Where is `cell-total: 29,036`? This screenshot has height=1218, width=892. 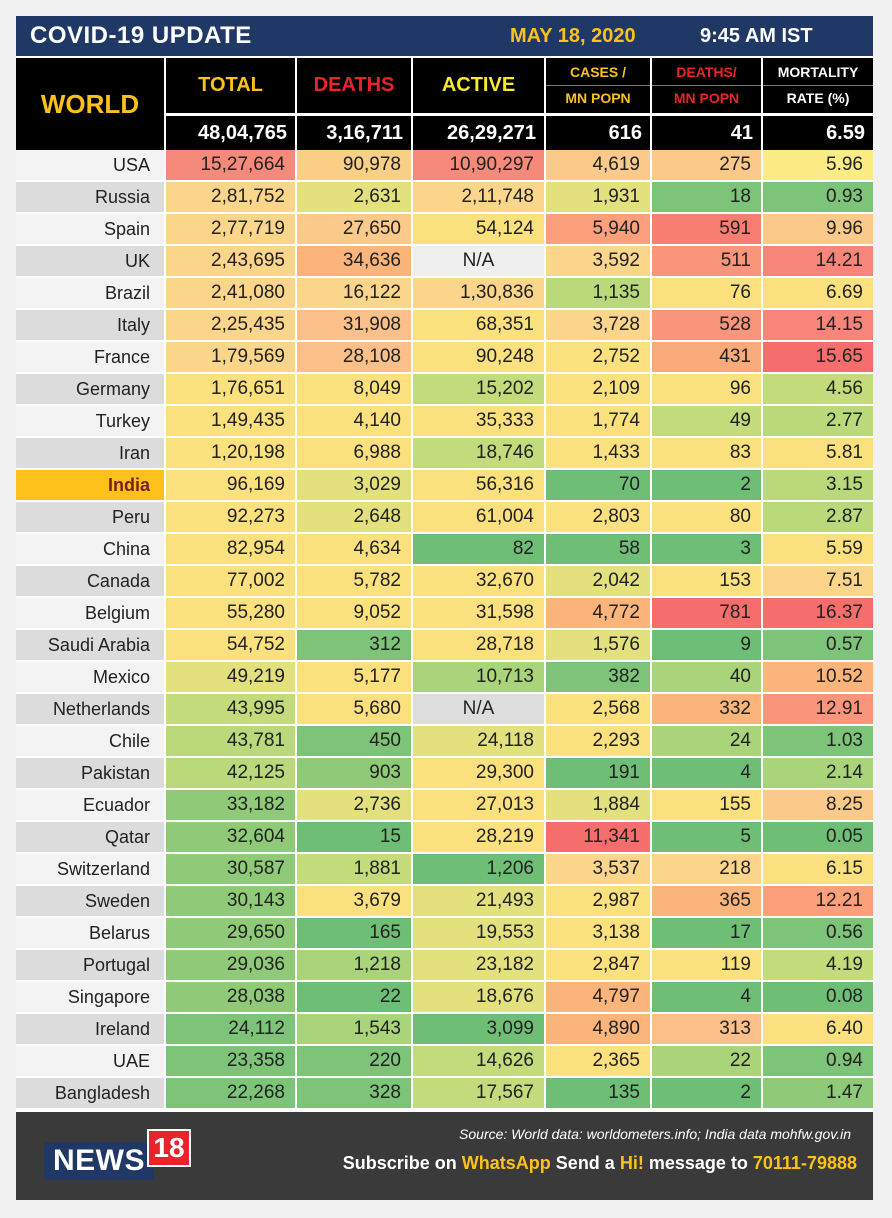 cell-total: 29,036 is located at coordinates (230, 965).